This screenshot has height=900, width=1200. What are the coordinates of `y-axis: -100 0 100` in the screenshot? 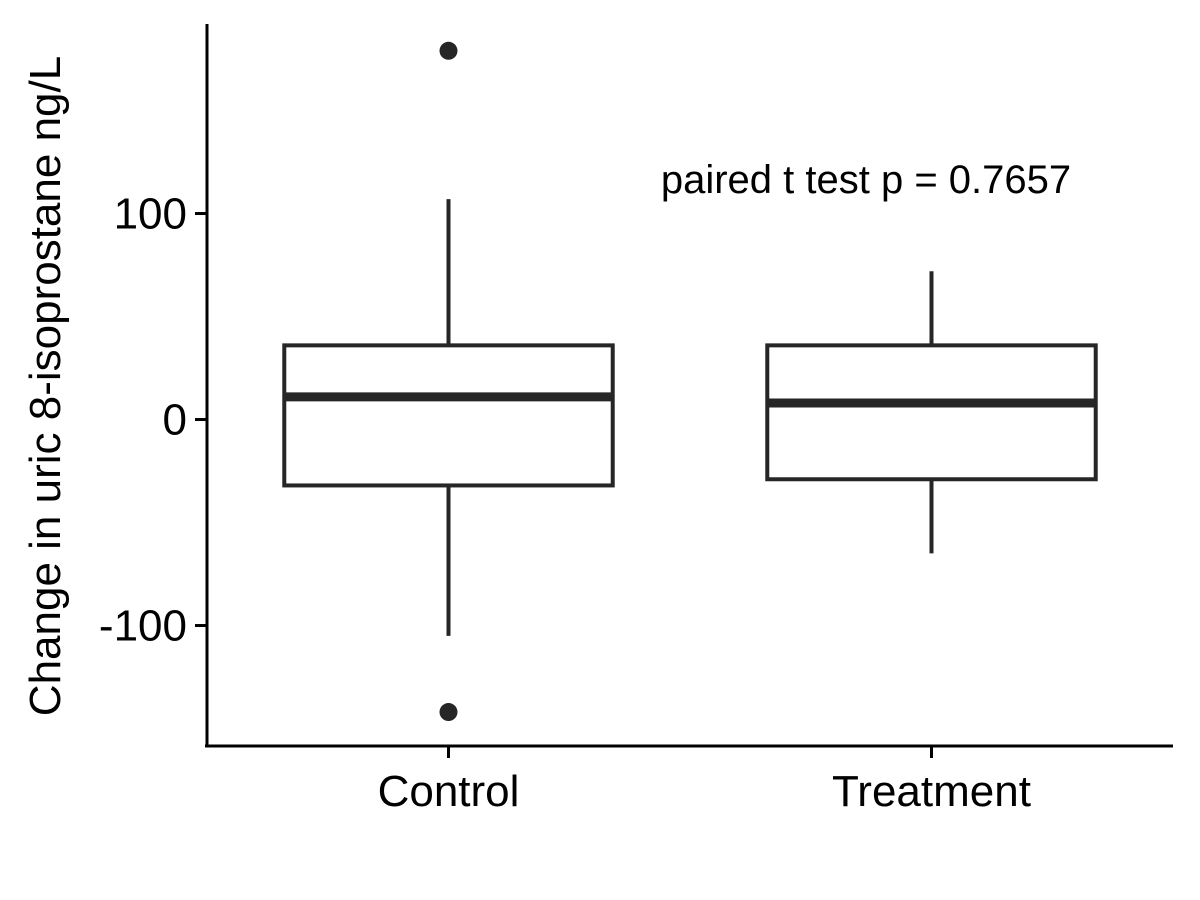 It's located at (154, 385).